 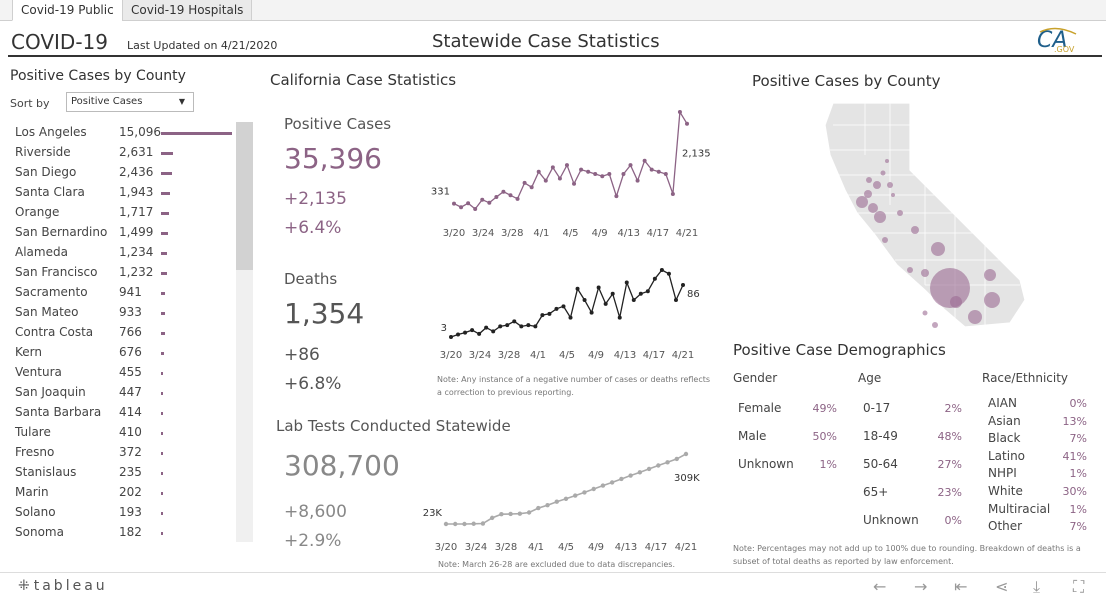 I want to click on fullscreen-icon: ⛶, so click(x=1079, y=586).